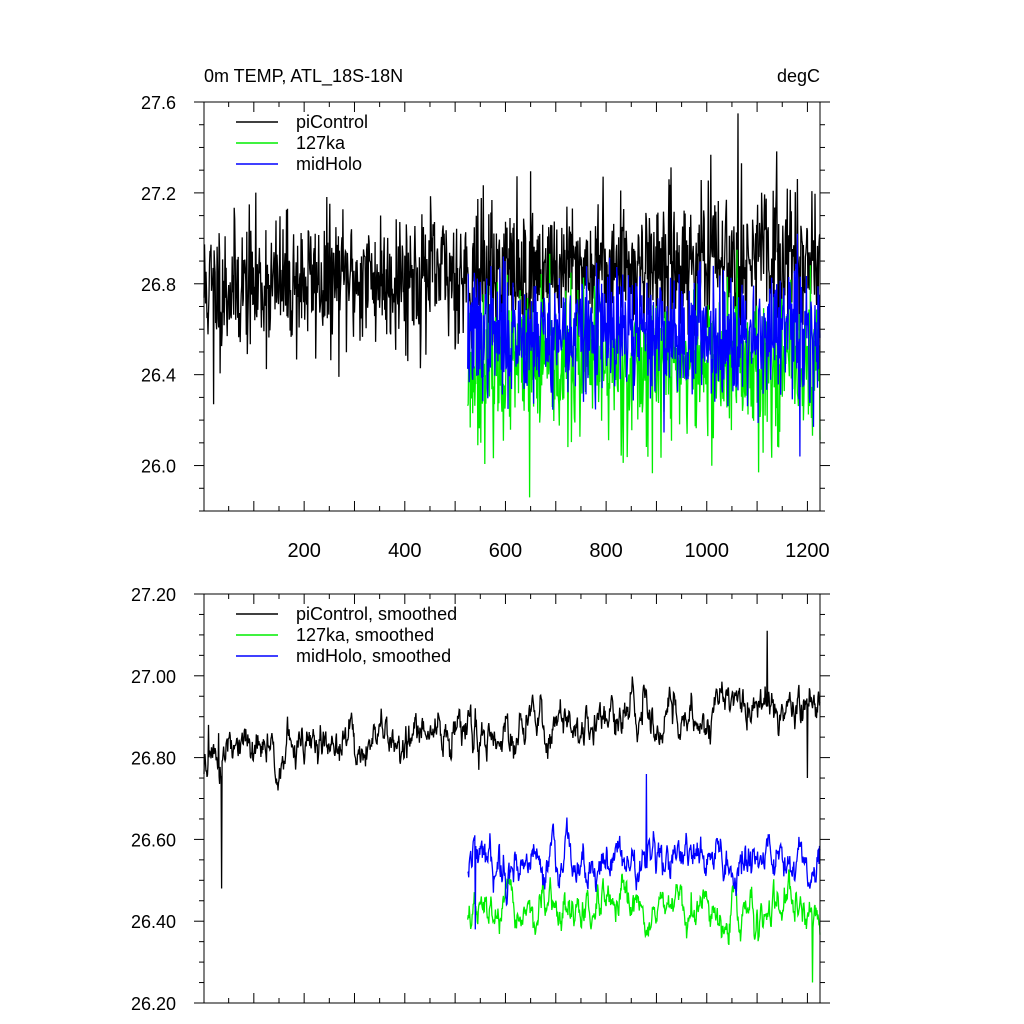 The height and width of the screenshot is (1024, 1024). What do you see at coordinates (153, 677) in the screenshot?
I see `y-tick-label: 27.00` at bounding box center [153, 677].